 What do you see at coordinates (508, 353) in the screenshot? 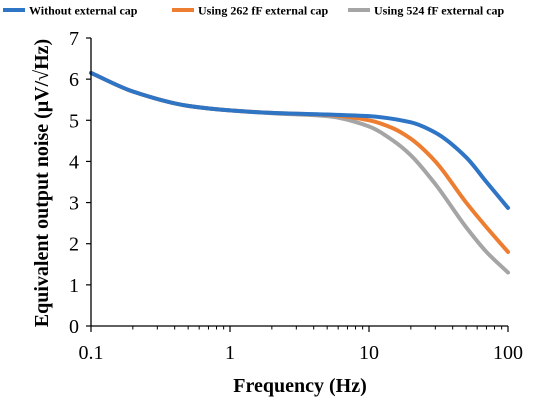
I see `x-tick-label: 100` at bounding box center [508, 353].